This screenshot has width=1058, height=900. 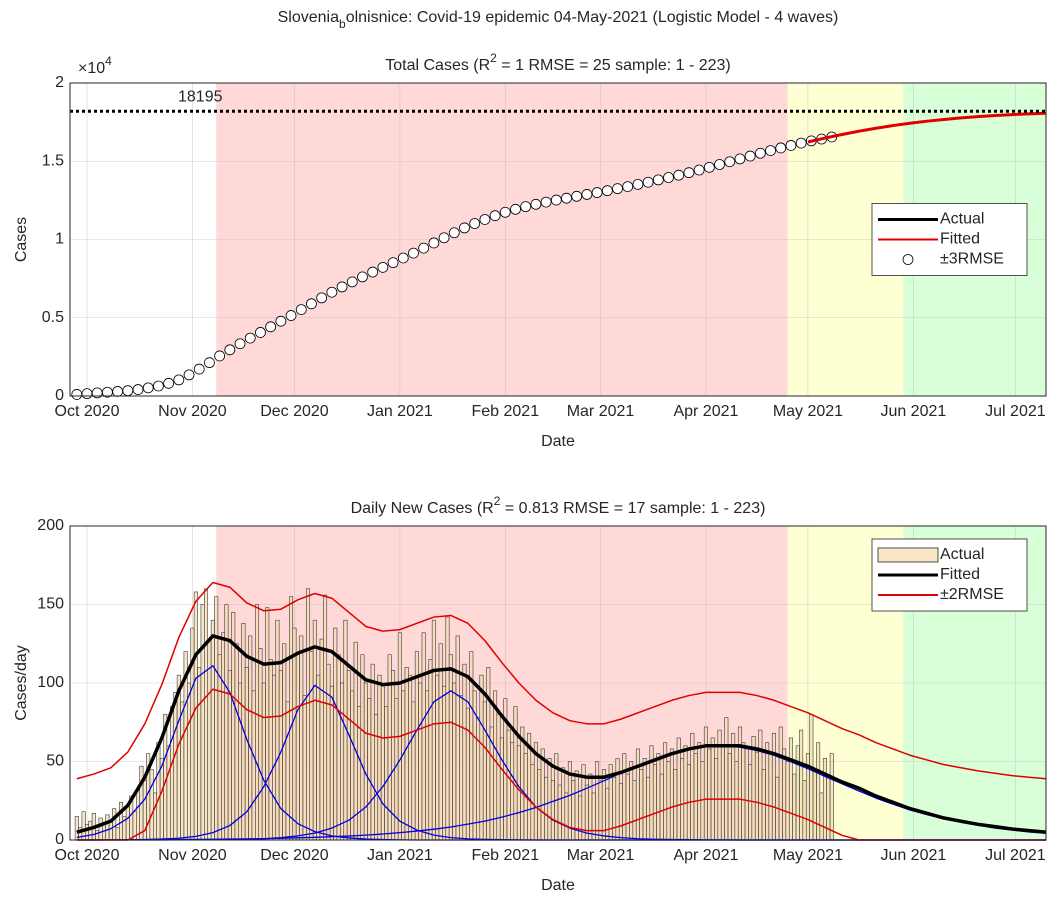 I want to click on x-tick-label: May 2021, so click(x=808, y=855).